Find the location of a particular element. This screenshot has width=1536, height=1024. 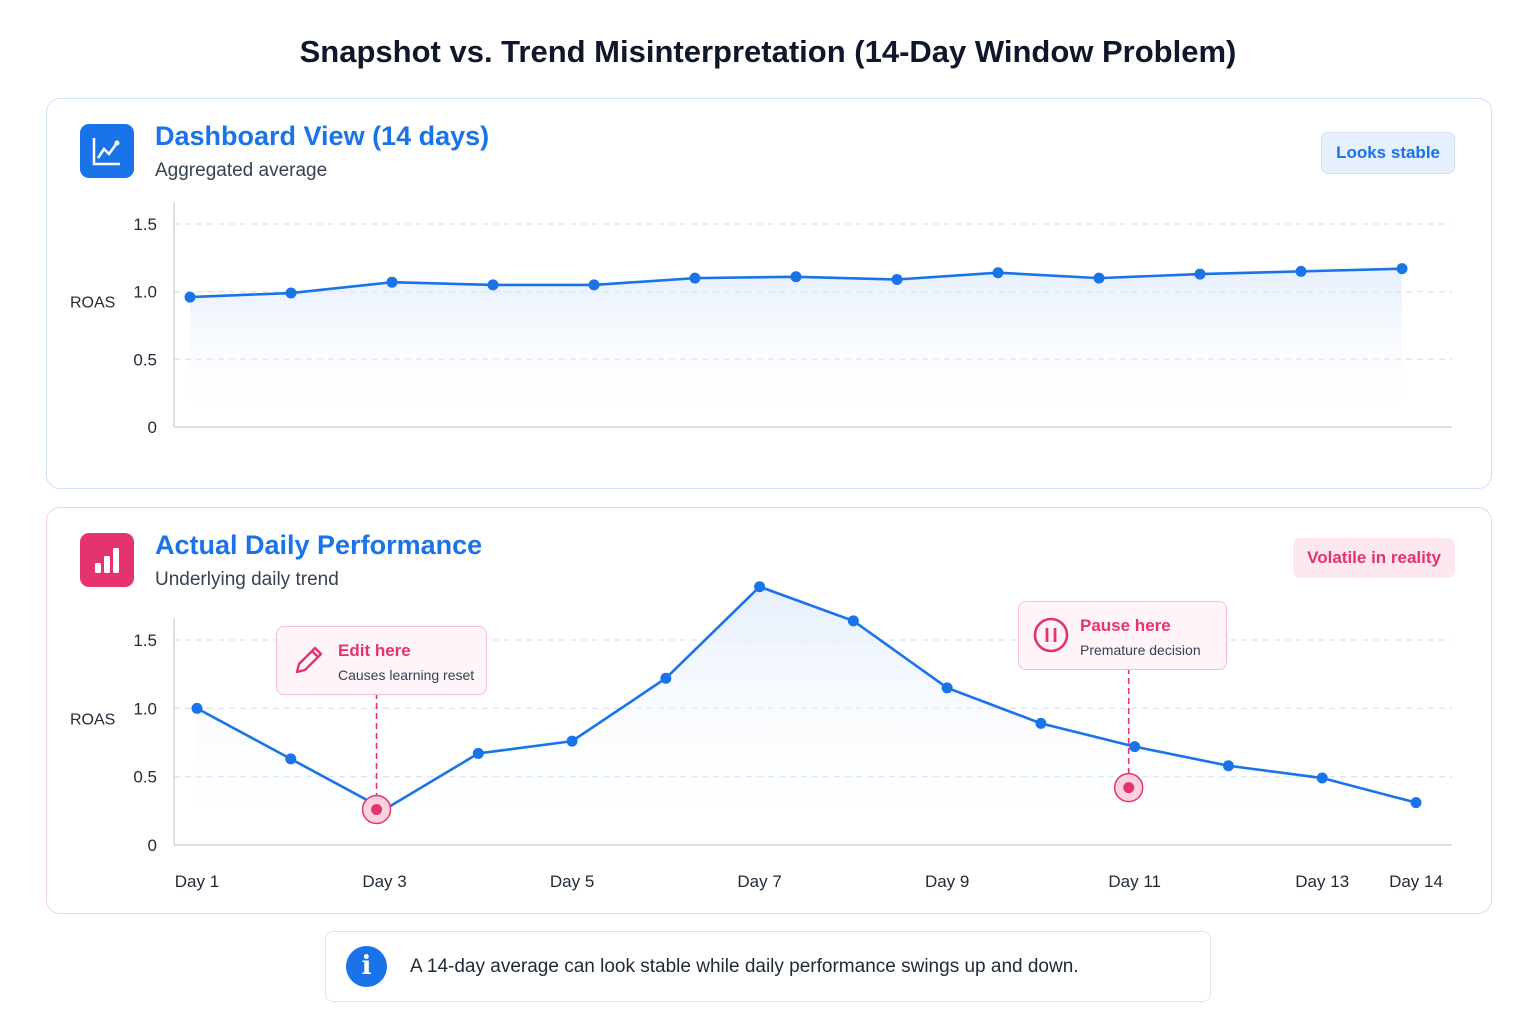

edit-callout: Edit here Causes learning reset is located at coordinates (381, 660).